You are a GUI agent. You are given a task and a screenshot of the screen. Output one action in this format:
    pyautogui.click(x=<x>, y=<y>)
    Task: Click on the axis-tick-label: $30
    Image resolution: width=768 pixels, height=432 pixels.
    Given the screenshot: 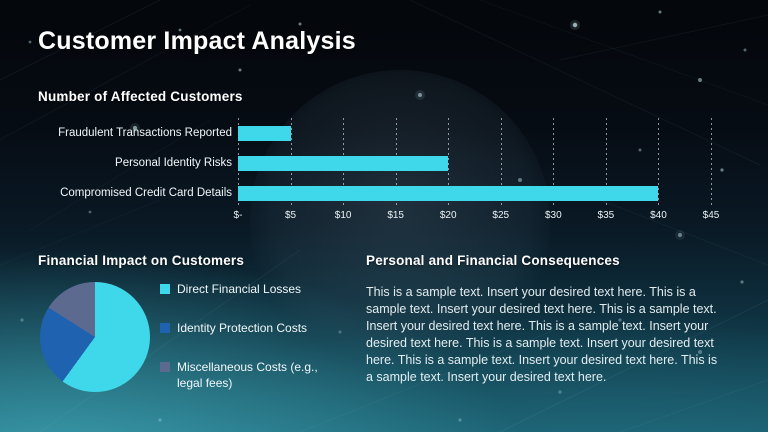 What is the action you would take?
    pyautogui.click(x=553, y=215)
    